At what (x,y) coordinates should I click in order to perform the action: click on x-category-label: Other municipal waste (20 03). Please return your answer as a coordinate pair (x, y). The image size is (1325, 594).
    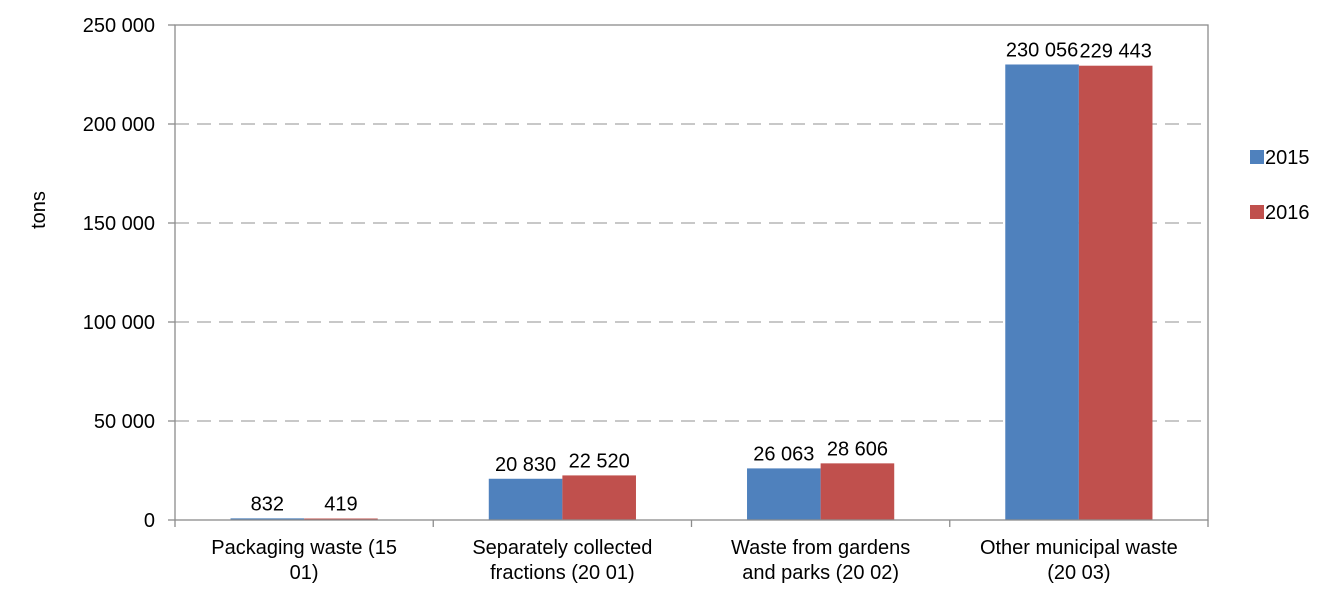
    Looking at the image, I should click on (1079, 560).